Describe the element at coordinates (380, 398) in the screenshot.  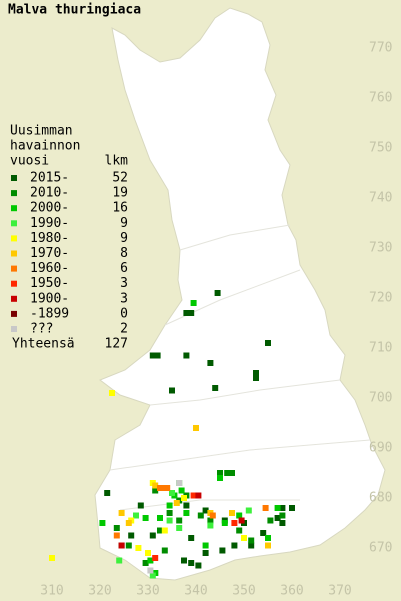
I see `y-grid-label: 700` at that location.